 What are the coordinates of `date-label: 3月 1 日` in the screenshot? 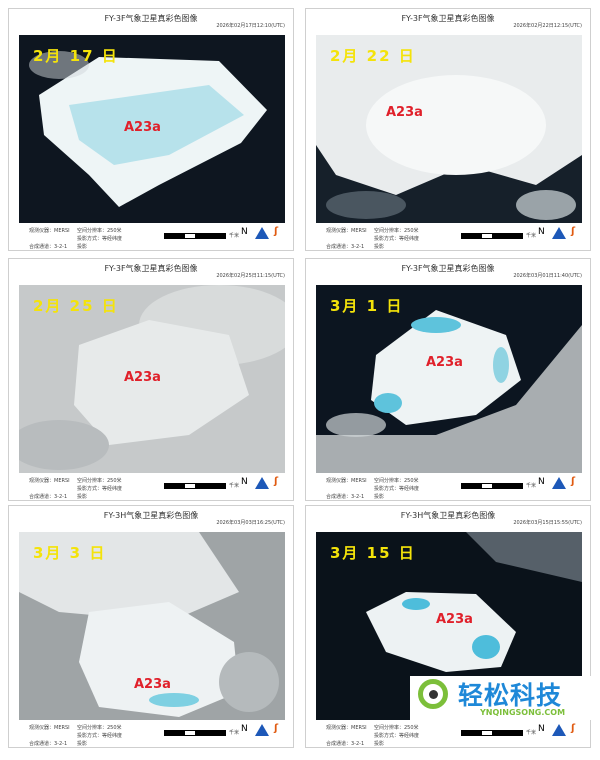 It's located at (367, 306).